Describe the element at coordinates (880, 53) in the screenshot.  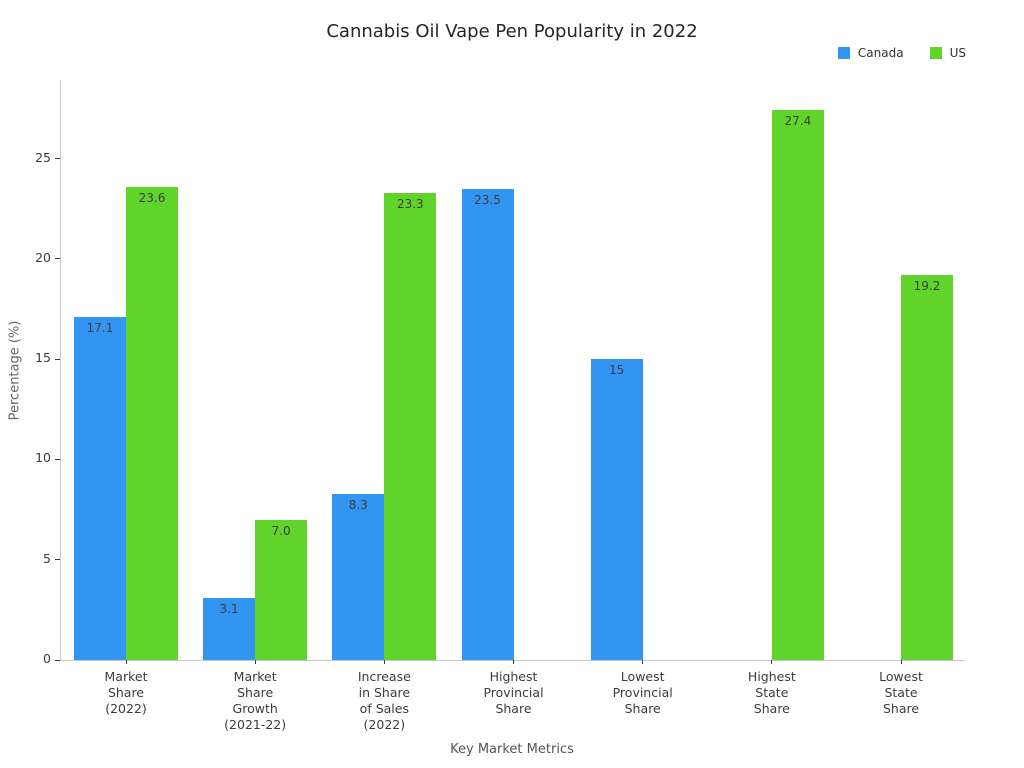
I see `canada-legend-label: Canada` at that location.